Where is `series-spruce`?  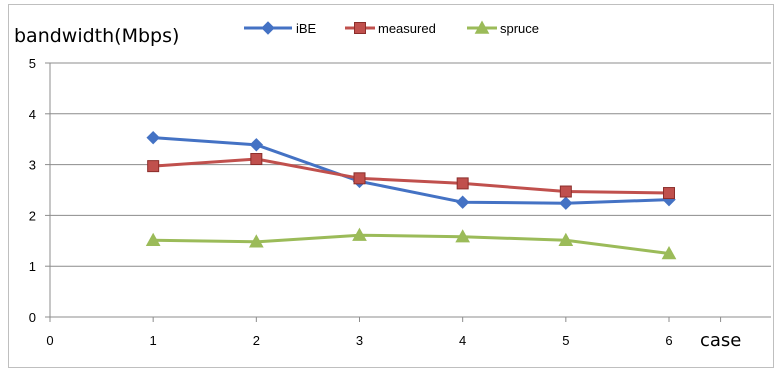
series-spruce is located at coordinates (411, 243).